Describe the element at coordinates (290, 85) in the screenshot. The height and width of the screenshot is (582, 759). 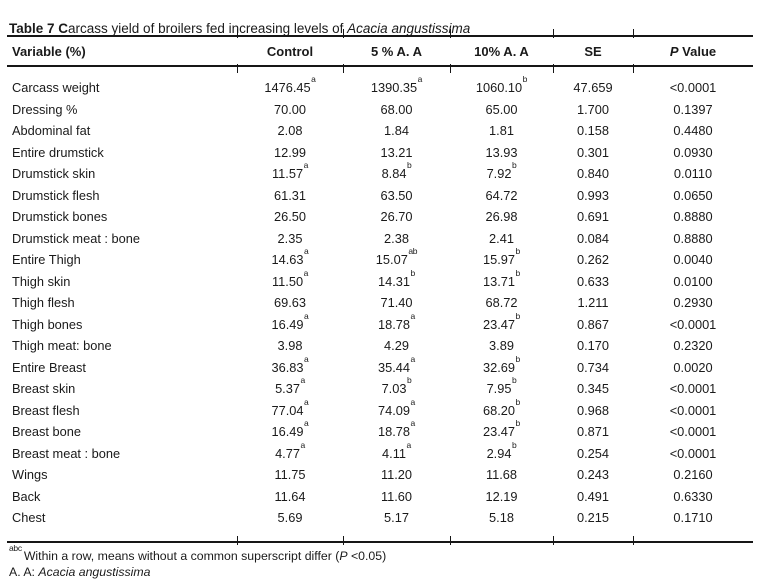
I see `value-control: 1476.45a` at that location.